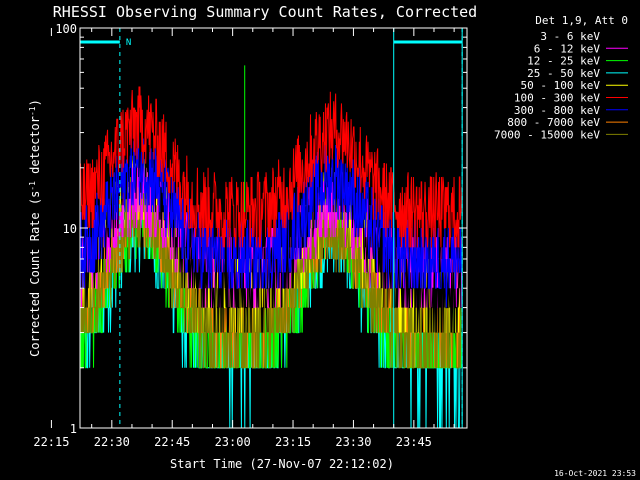  What do you see at coordinates (51, 442) in the screenshot?
I see `x-tick-label-0: 22:15` at bounding box center [51, 442].